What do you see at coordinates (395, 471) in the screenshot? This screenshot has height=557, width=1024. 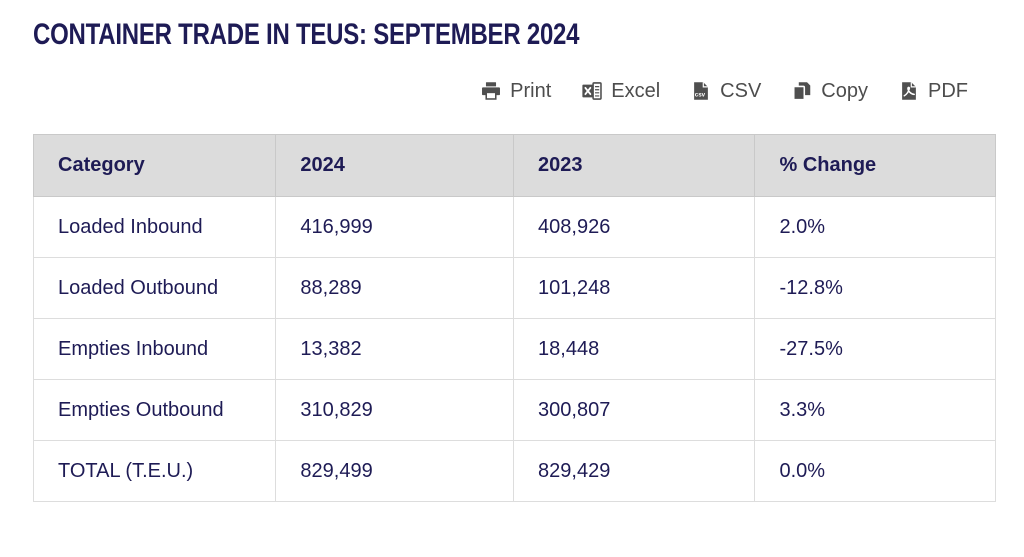 I see `value-2024-cell: 829,499` at bounding box center [395, 471].